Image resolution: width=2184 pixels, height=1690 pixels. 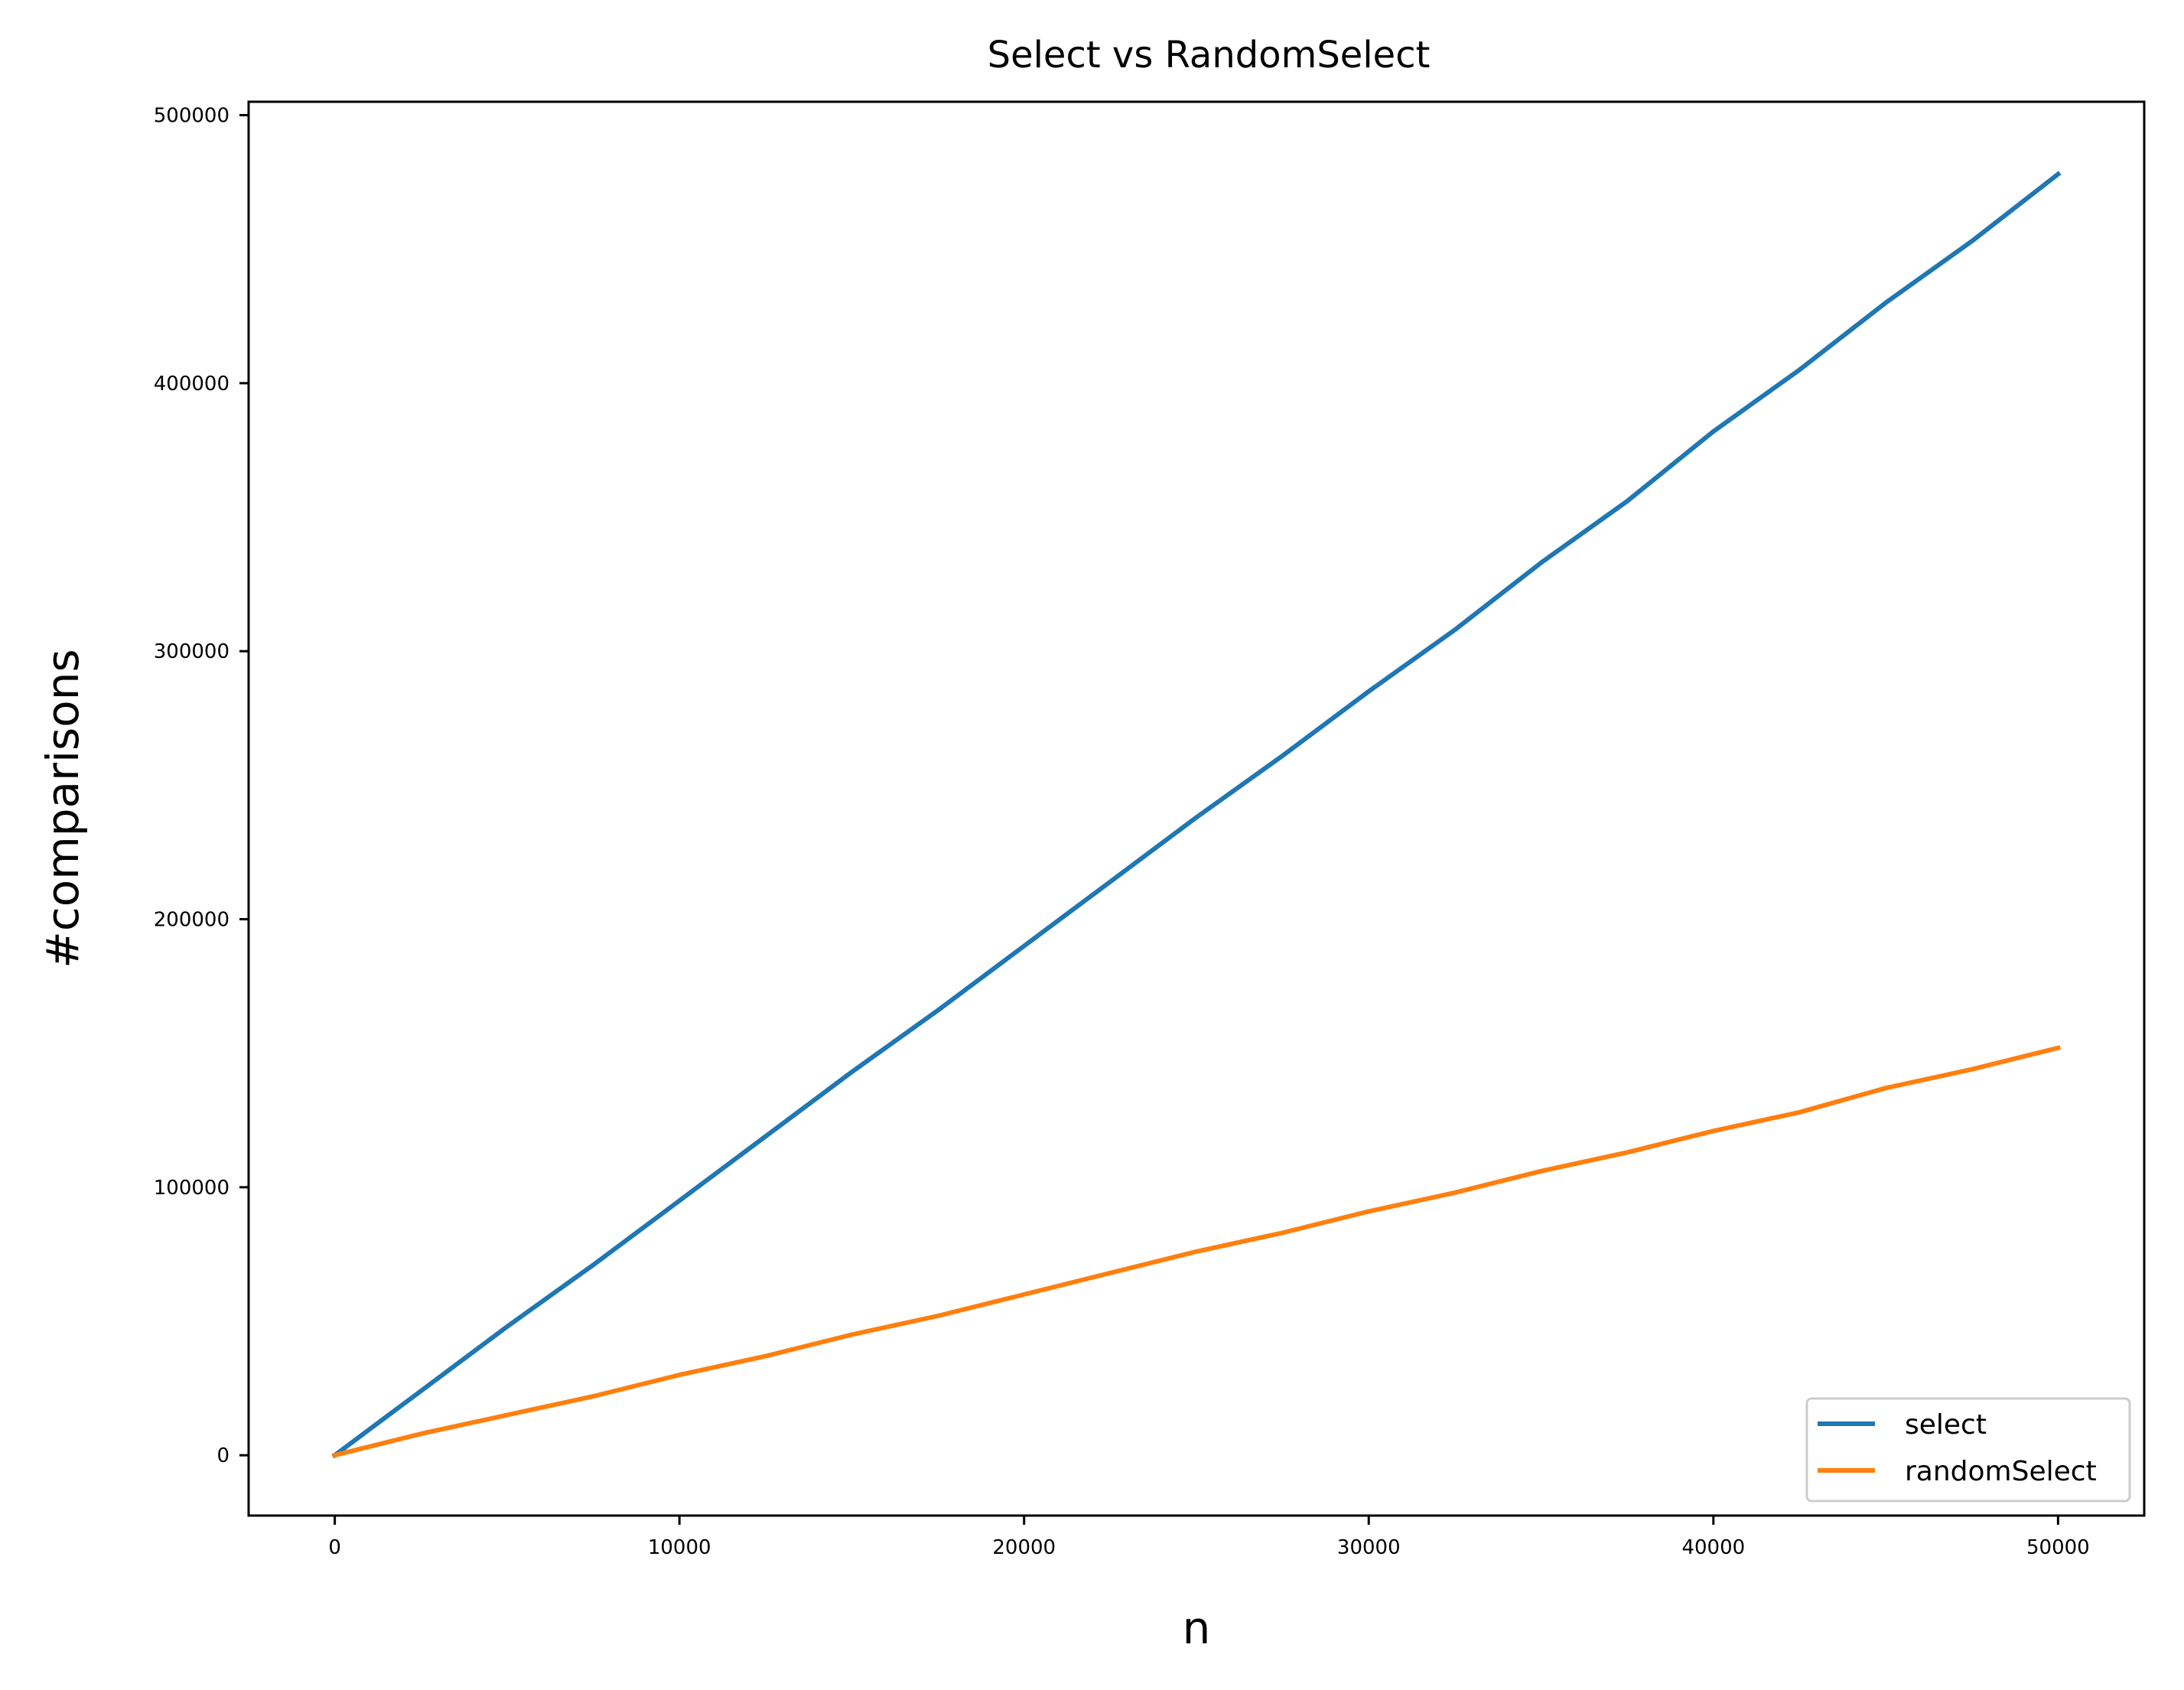 I want to click on x-tick-label: 10000, so click(x=679, y=1547).